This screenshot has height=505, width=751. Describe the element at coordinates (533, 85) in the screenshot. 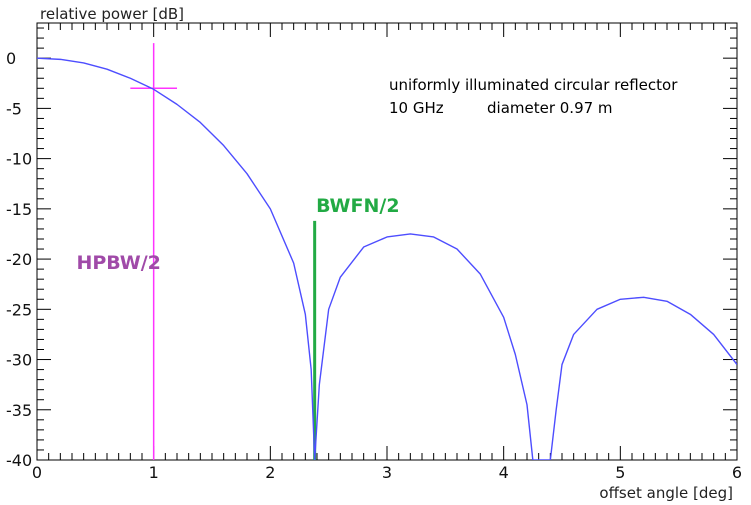

I see `annotation-reflector: uniformly illuminated circular reflector` at that location.